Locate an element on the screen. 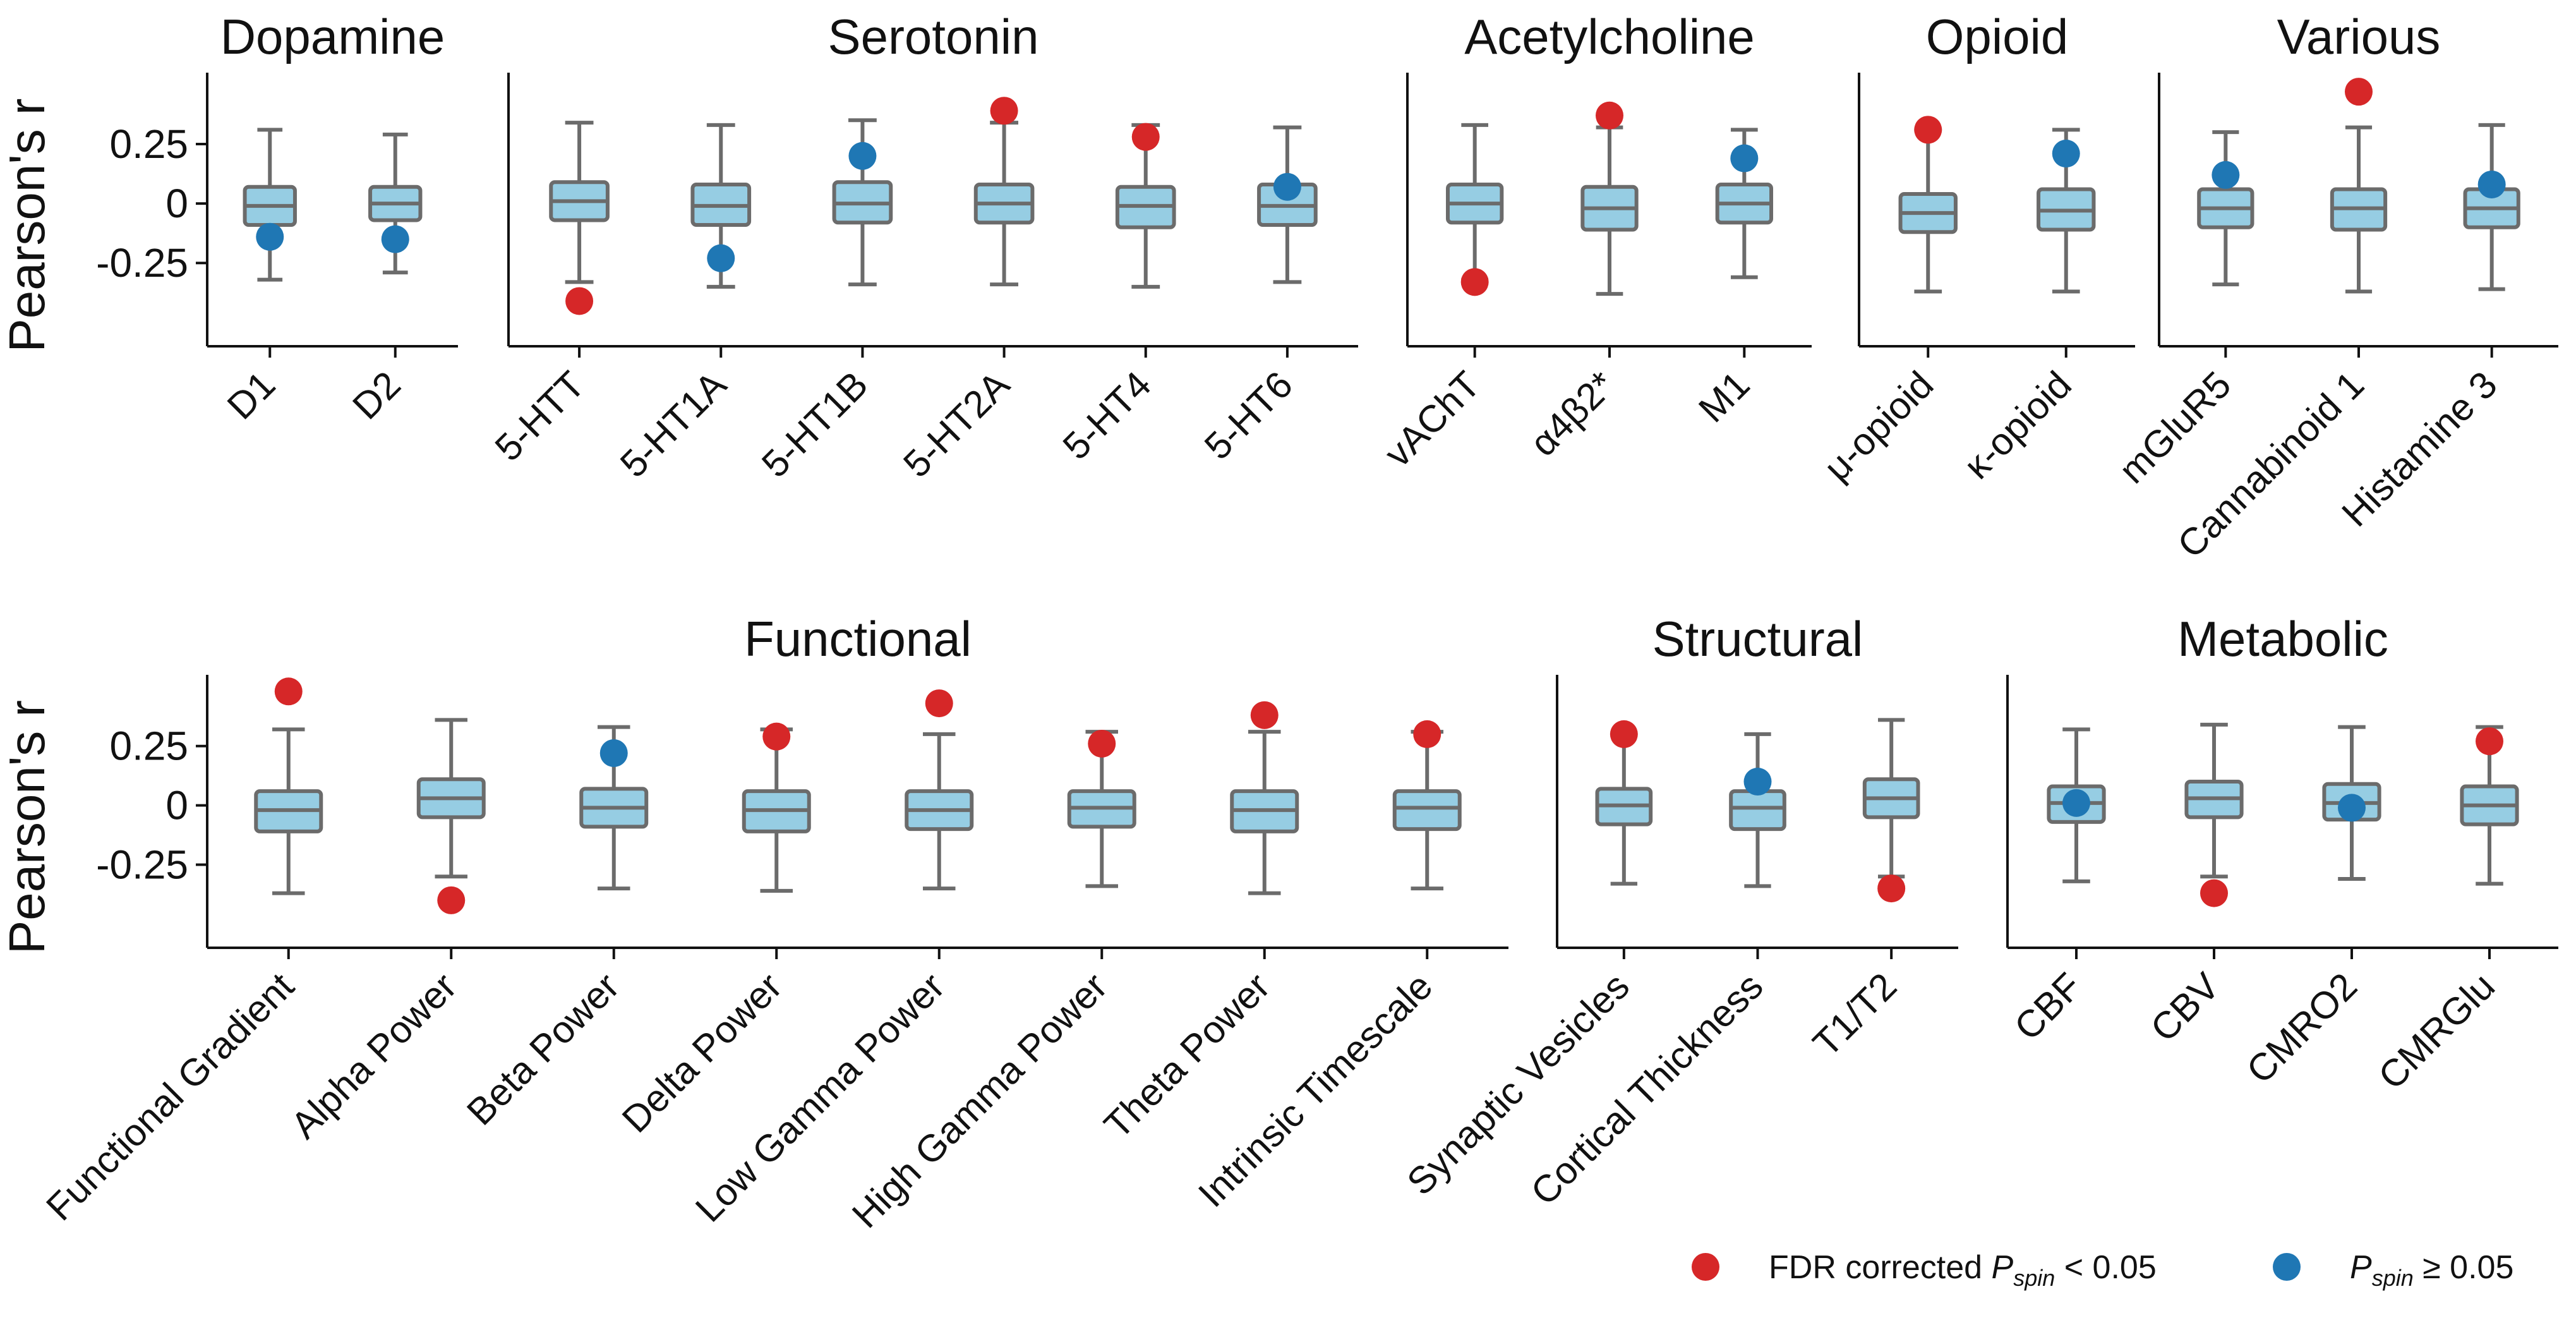 Image resolution: width=2576 pixels, height=1325 pixels. empirical-point-cortical-thickness is located at coordinates (1757, 782).